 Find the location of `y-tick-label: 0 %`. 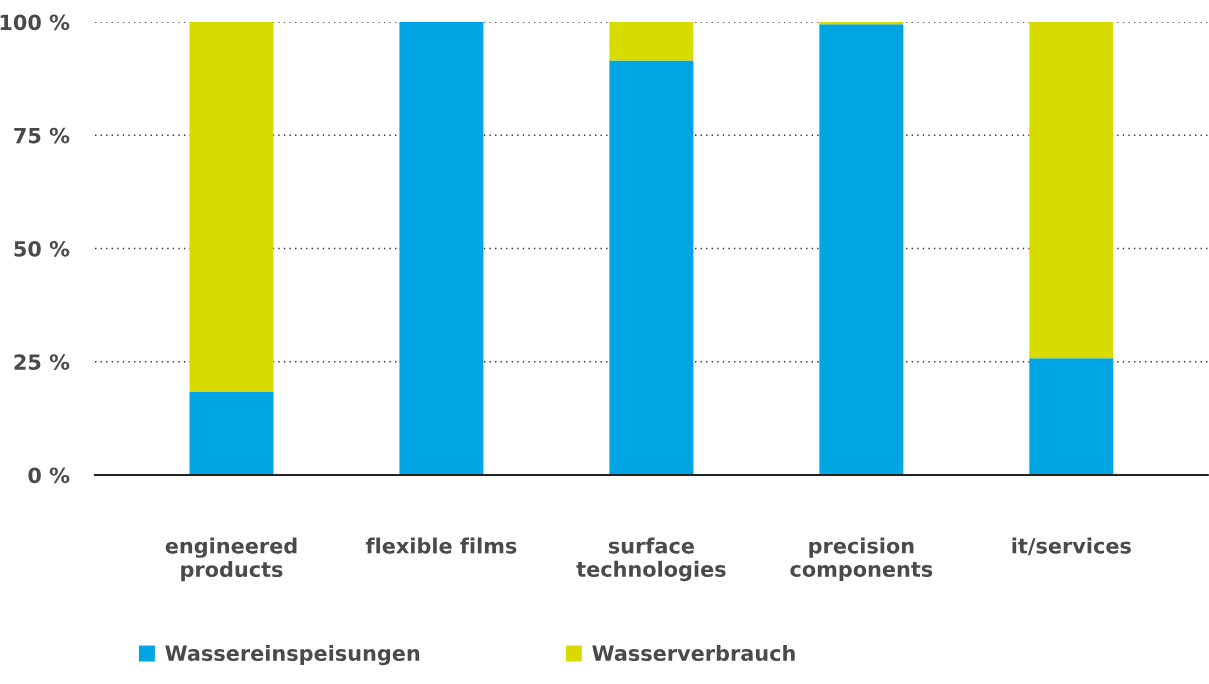

y-tick-label: 0 % is located at coordinates (49, 475).